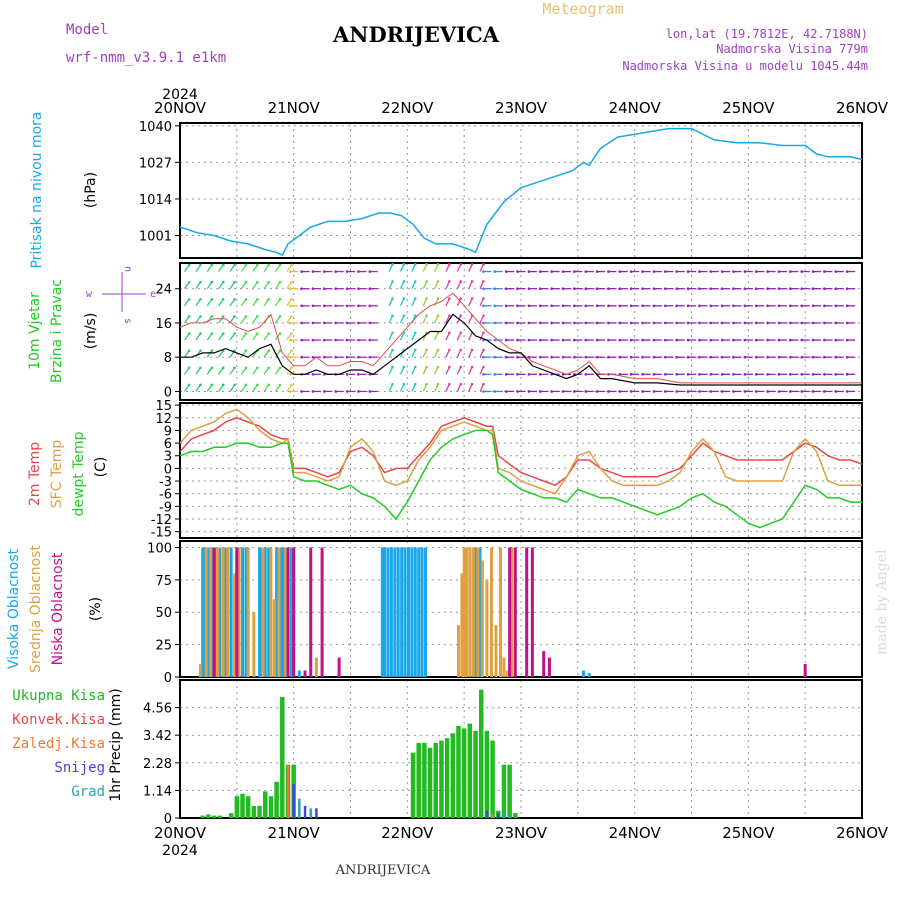  I want to click on y-tick-label: 0, so click(168, 469).